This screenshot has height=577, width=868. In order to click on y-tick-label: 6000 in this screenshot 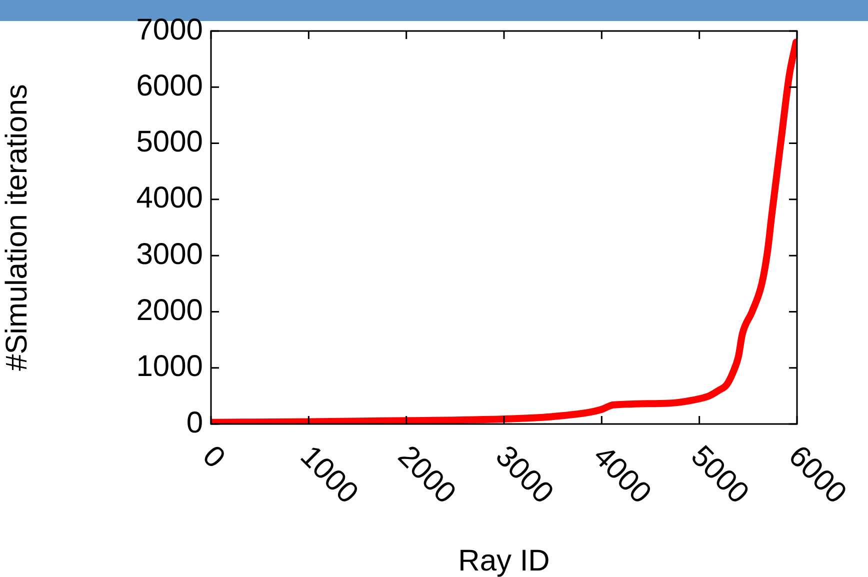, I will do `click(169, 85)`.